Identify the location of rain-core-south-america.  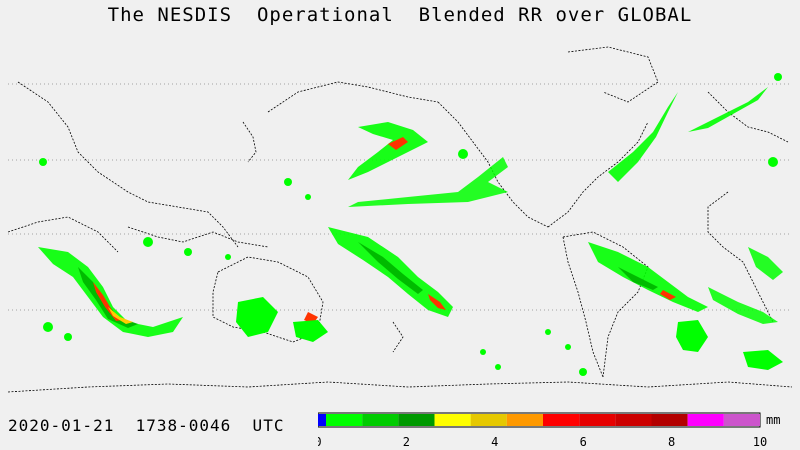
(638, 278).